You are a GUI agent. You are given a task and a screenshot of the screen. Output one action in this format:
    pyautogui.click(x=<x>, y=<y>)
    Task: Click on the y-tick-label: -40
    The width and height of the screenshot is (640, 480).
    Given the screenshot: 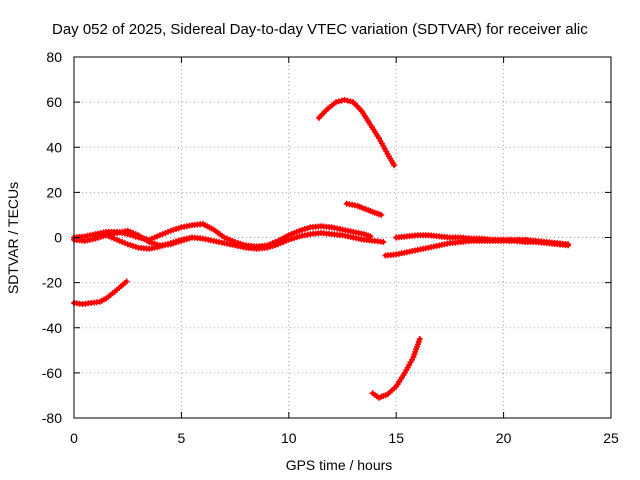 What is the action you would take?
    pyautogui.click(x=52, y=328)
    